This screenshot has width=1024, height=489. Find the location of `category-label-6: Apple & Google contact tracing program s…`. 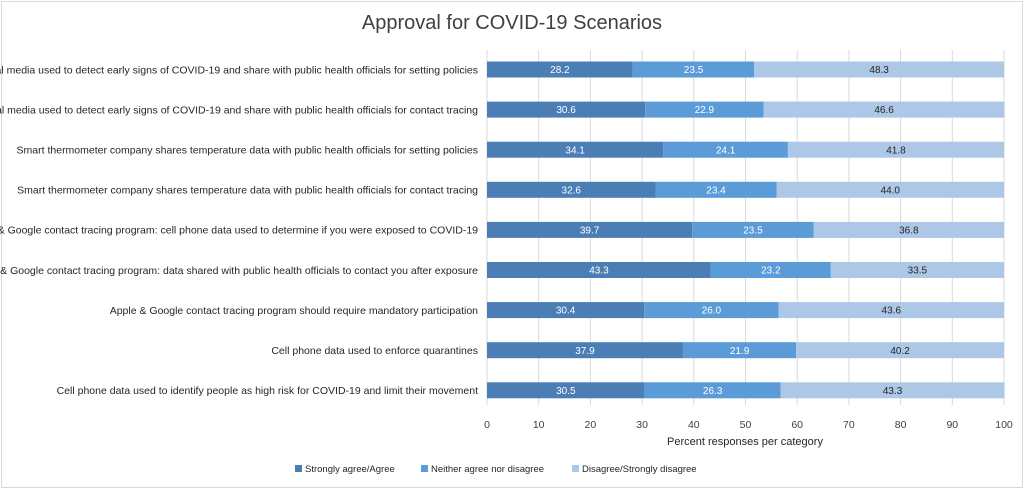

category-label-6: Apple & Google contact tracing program s… is located at coordinates (294, 311).